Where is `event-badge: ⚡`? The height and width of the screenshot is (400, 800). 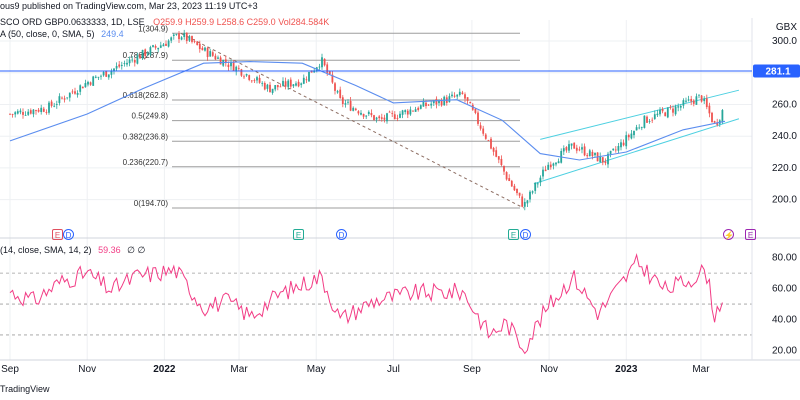
event-badge: ⚡ is located at coordinates (728, 234).